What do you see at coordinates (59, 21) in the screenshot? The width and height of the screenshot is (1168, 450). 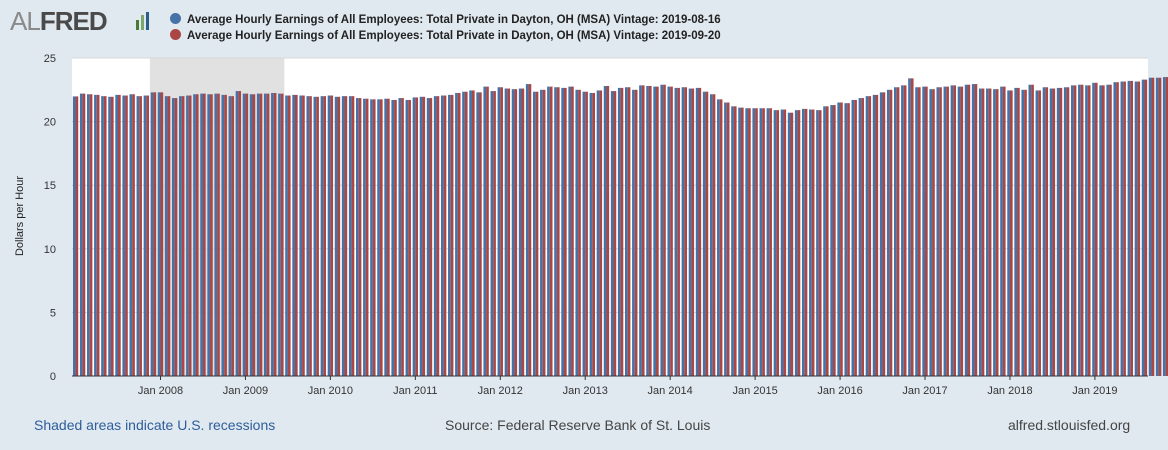 I see `alfred-logo: ALFRED` at bounding box center [59, 21].